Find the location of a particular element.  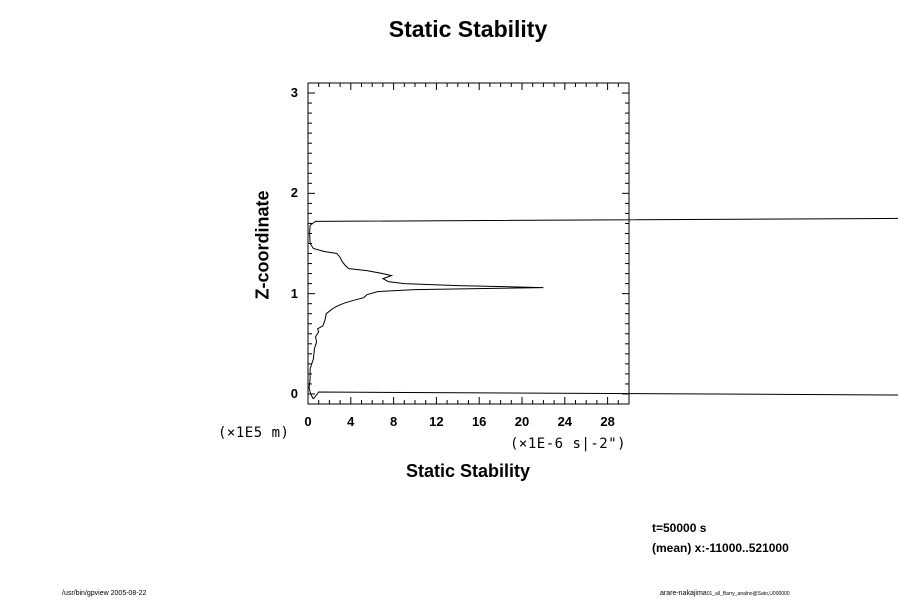

x-unit-label: (×1E-6 s|-2") is located at coordinates (568, 444).